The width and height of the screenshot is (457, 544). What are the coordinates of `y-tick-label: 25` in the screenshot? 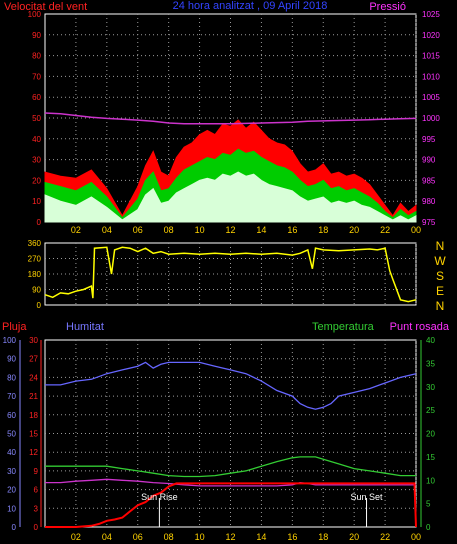 It's located at (430, 410).